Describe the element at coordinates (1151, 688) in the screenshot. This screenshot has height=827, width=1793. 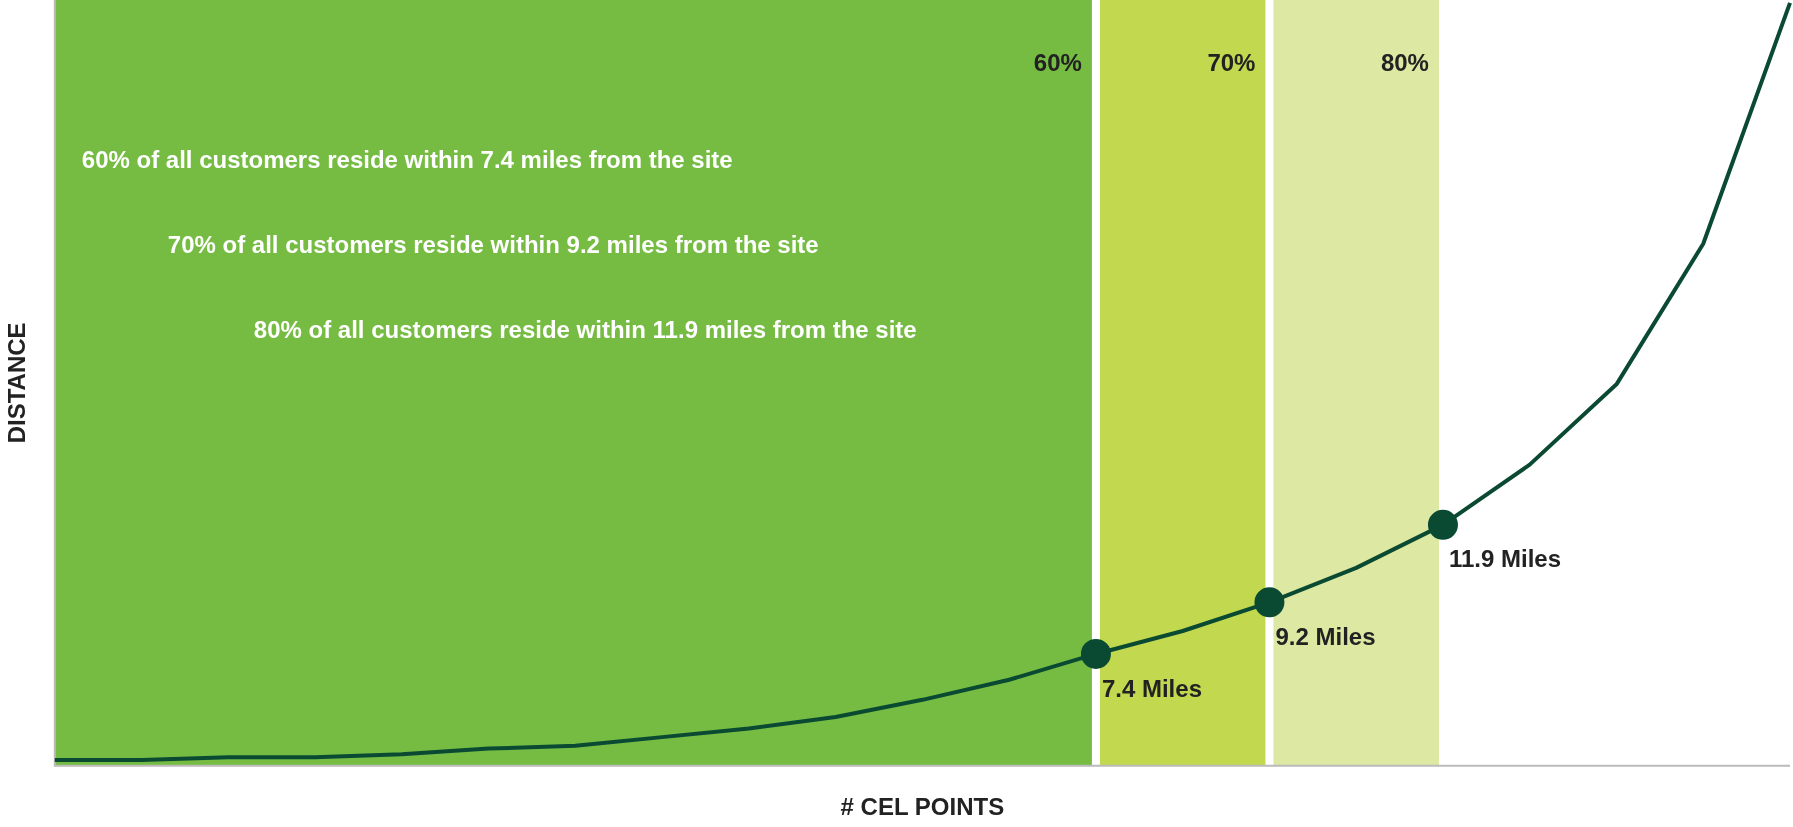
I see `data-label: 7.4 Miles` at that location.